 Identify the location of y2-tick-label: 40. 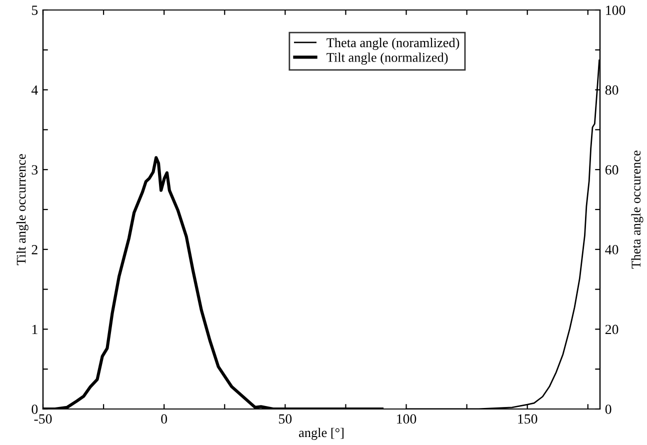
(611, 249).